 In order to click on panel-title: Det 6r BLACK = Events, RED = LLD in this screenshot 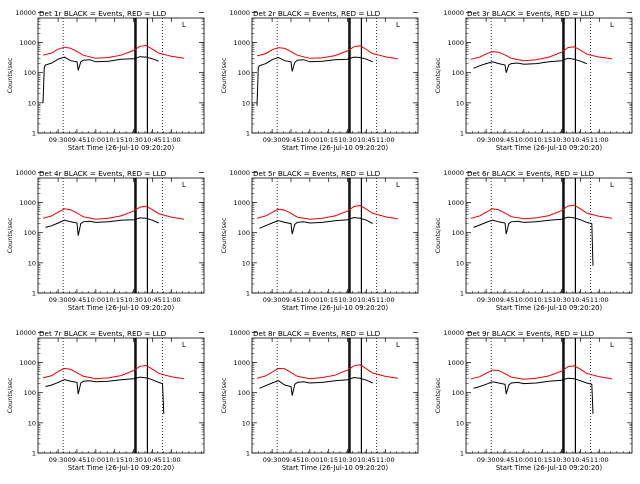, I will do `click(531, 173)`.